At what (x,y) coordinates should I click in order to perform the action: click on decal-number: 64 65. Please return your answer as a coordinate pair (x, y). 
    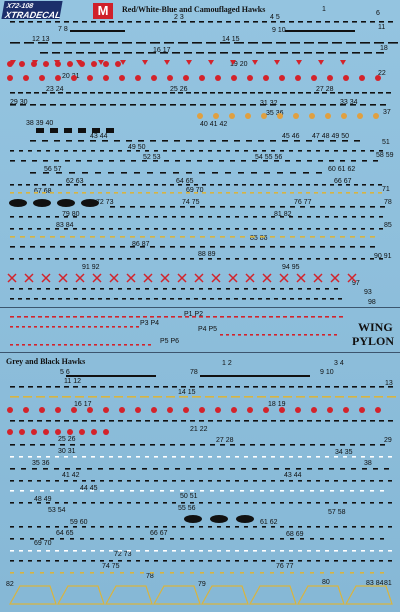
    Looking at the image, I should click on (65, 533).